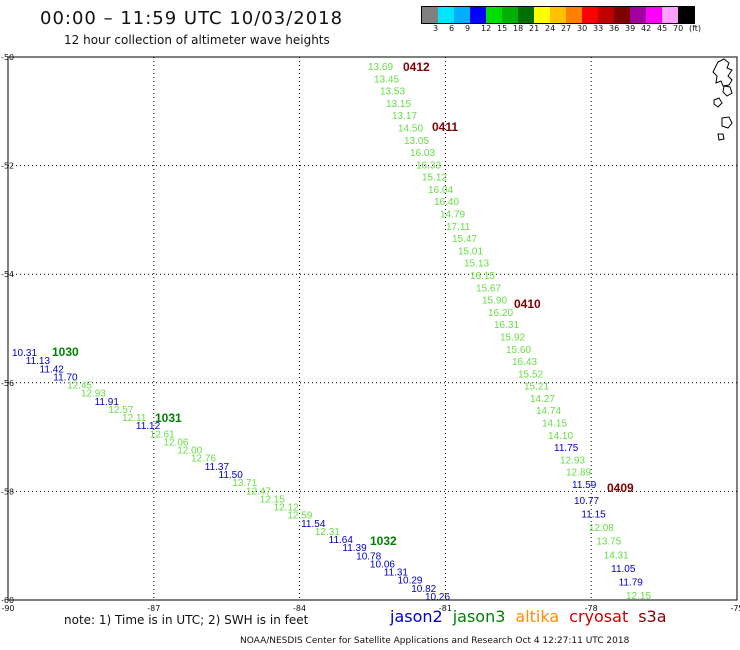  I want to click on color-scale-label: 12, so click(486, 28).